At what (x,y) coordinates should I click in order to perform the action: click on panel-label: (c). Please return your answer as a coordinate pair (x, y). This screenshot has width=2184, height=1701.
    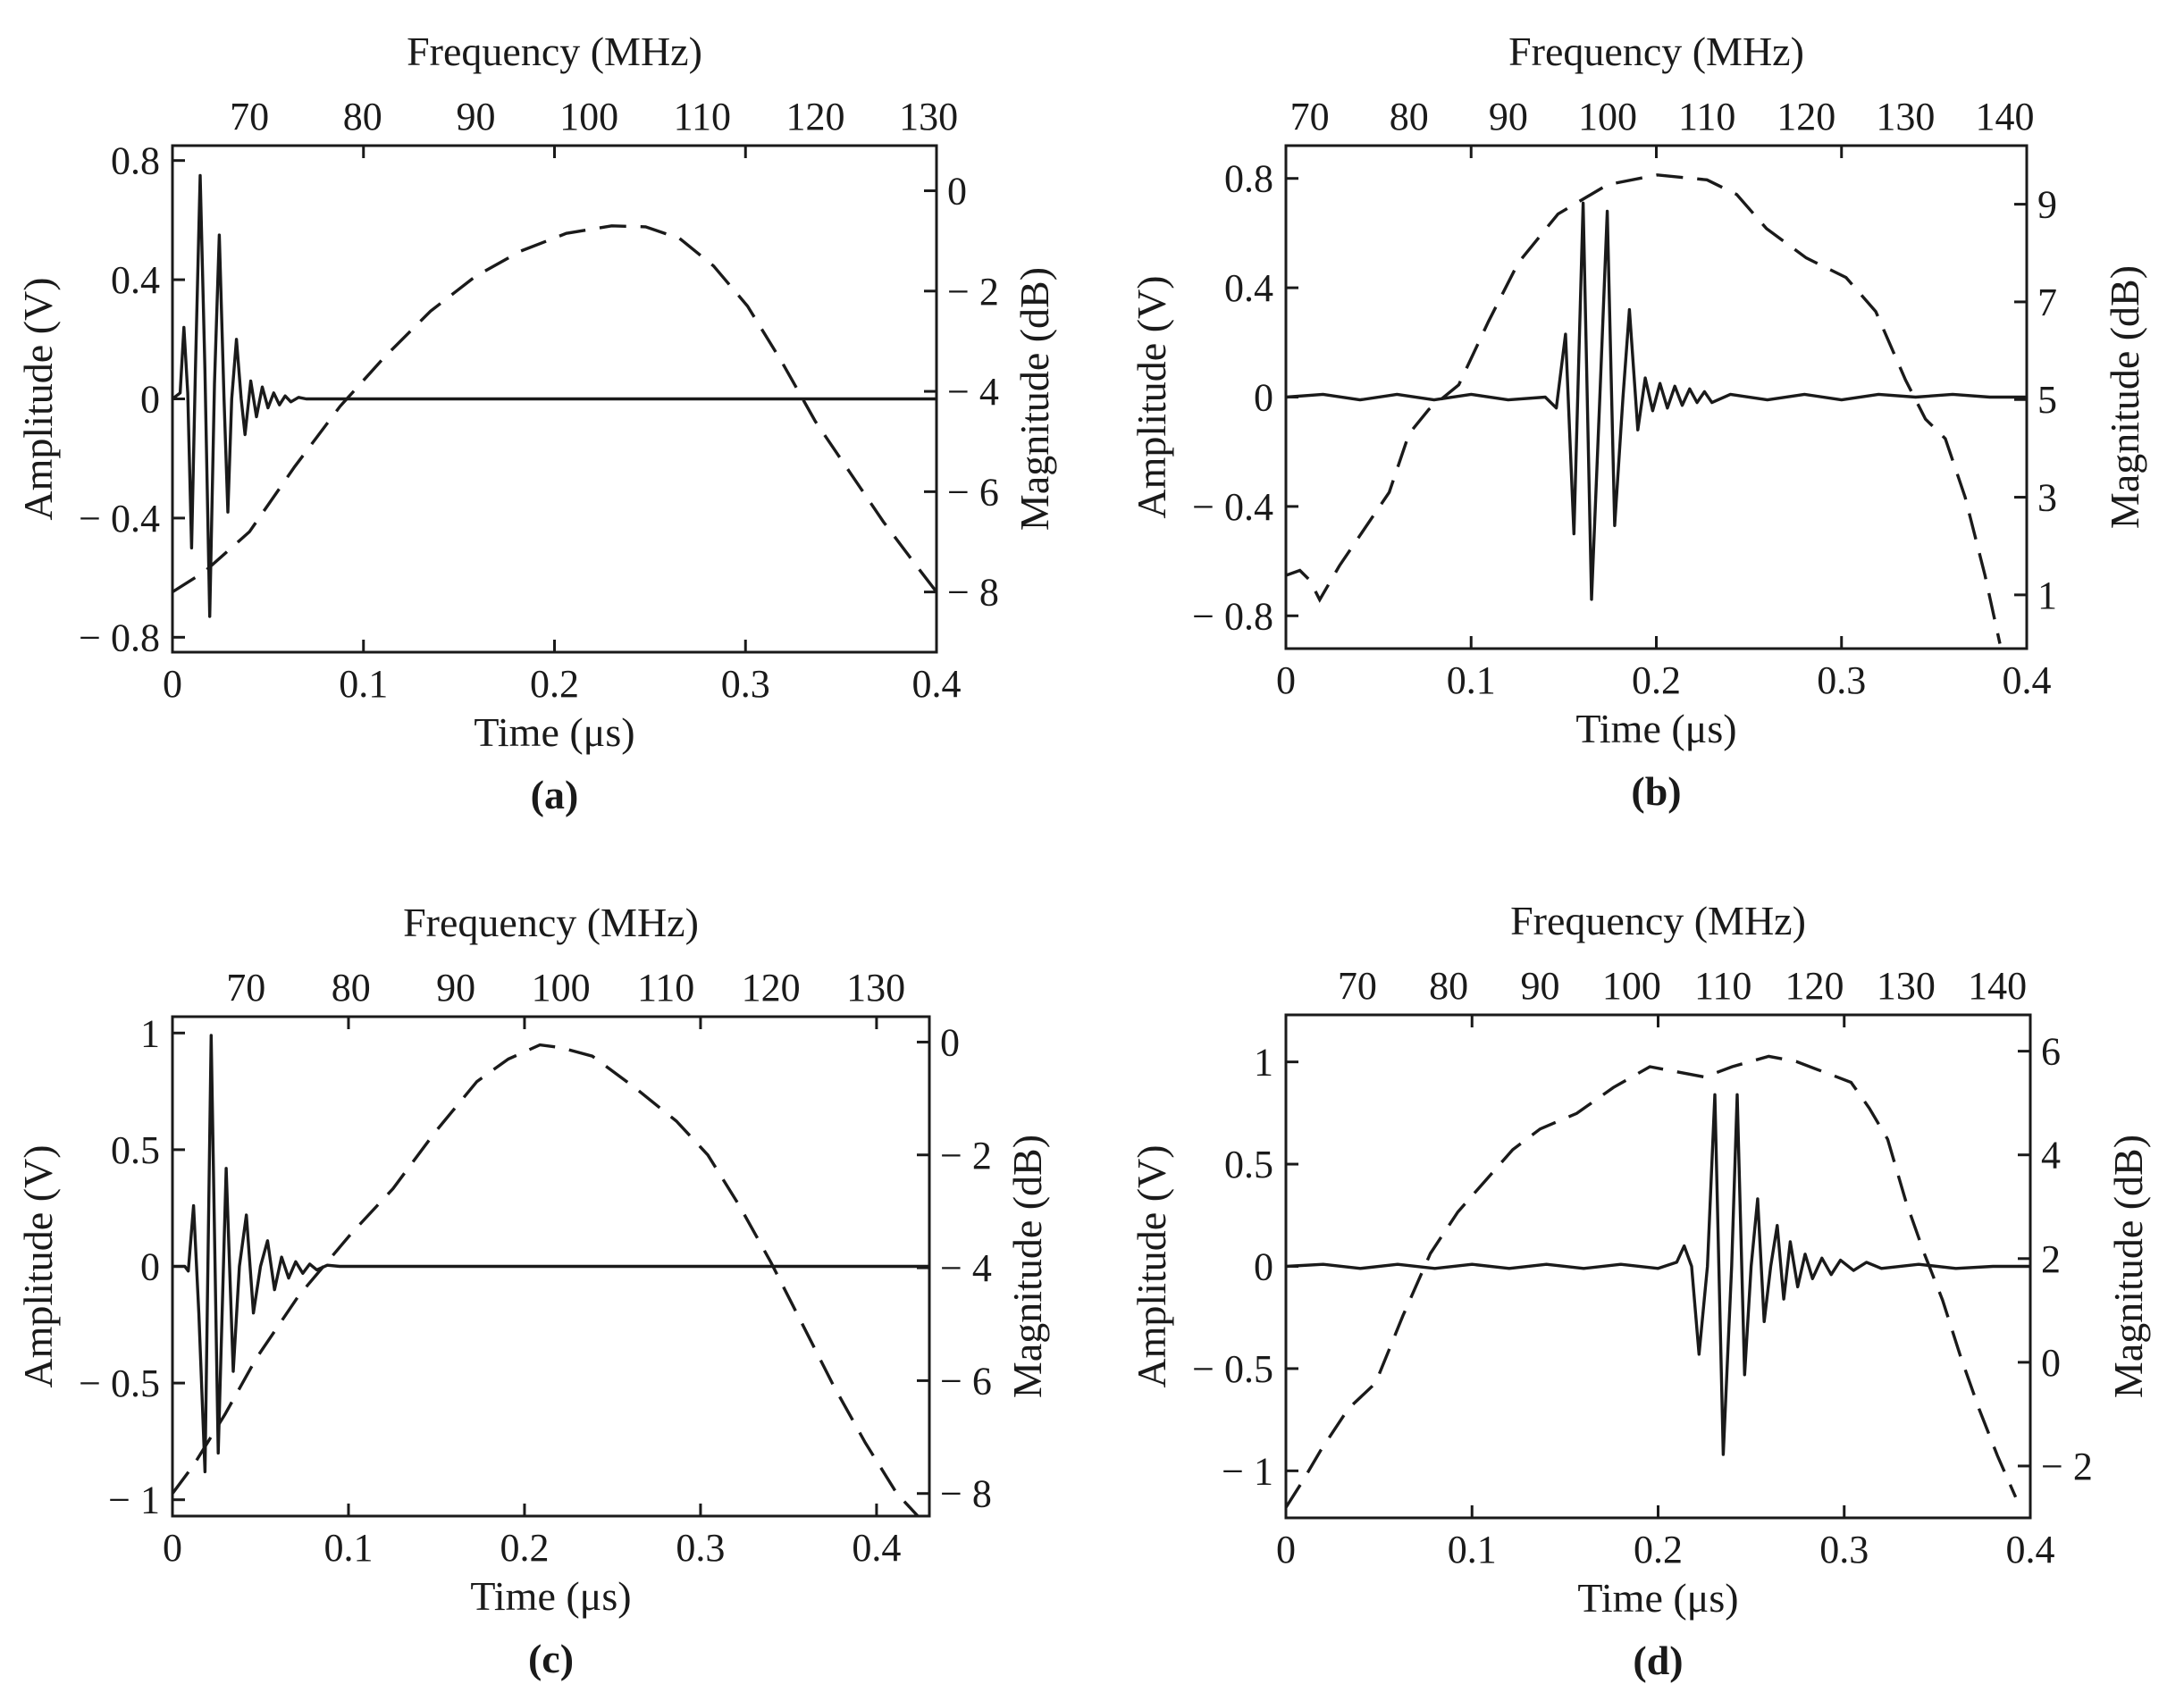
    Looking at the image, I should click on (551, 1658).